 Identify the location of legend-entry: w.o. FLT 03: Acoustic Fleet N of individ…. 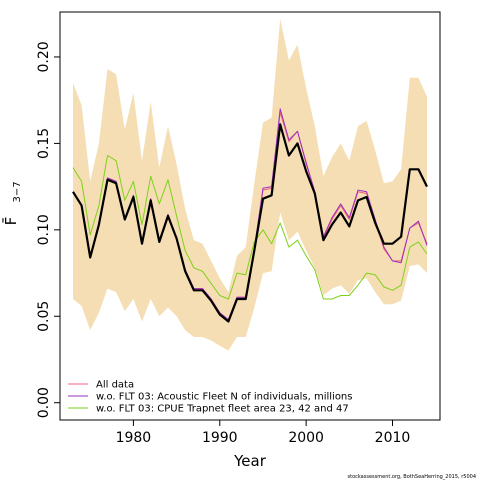
(224, 397).